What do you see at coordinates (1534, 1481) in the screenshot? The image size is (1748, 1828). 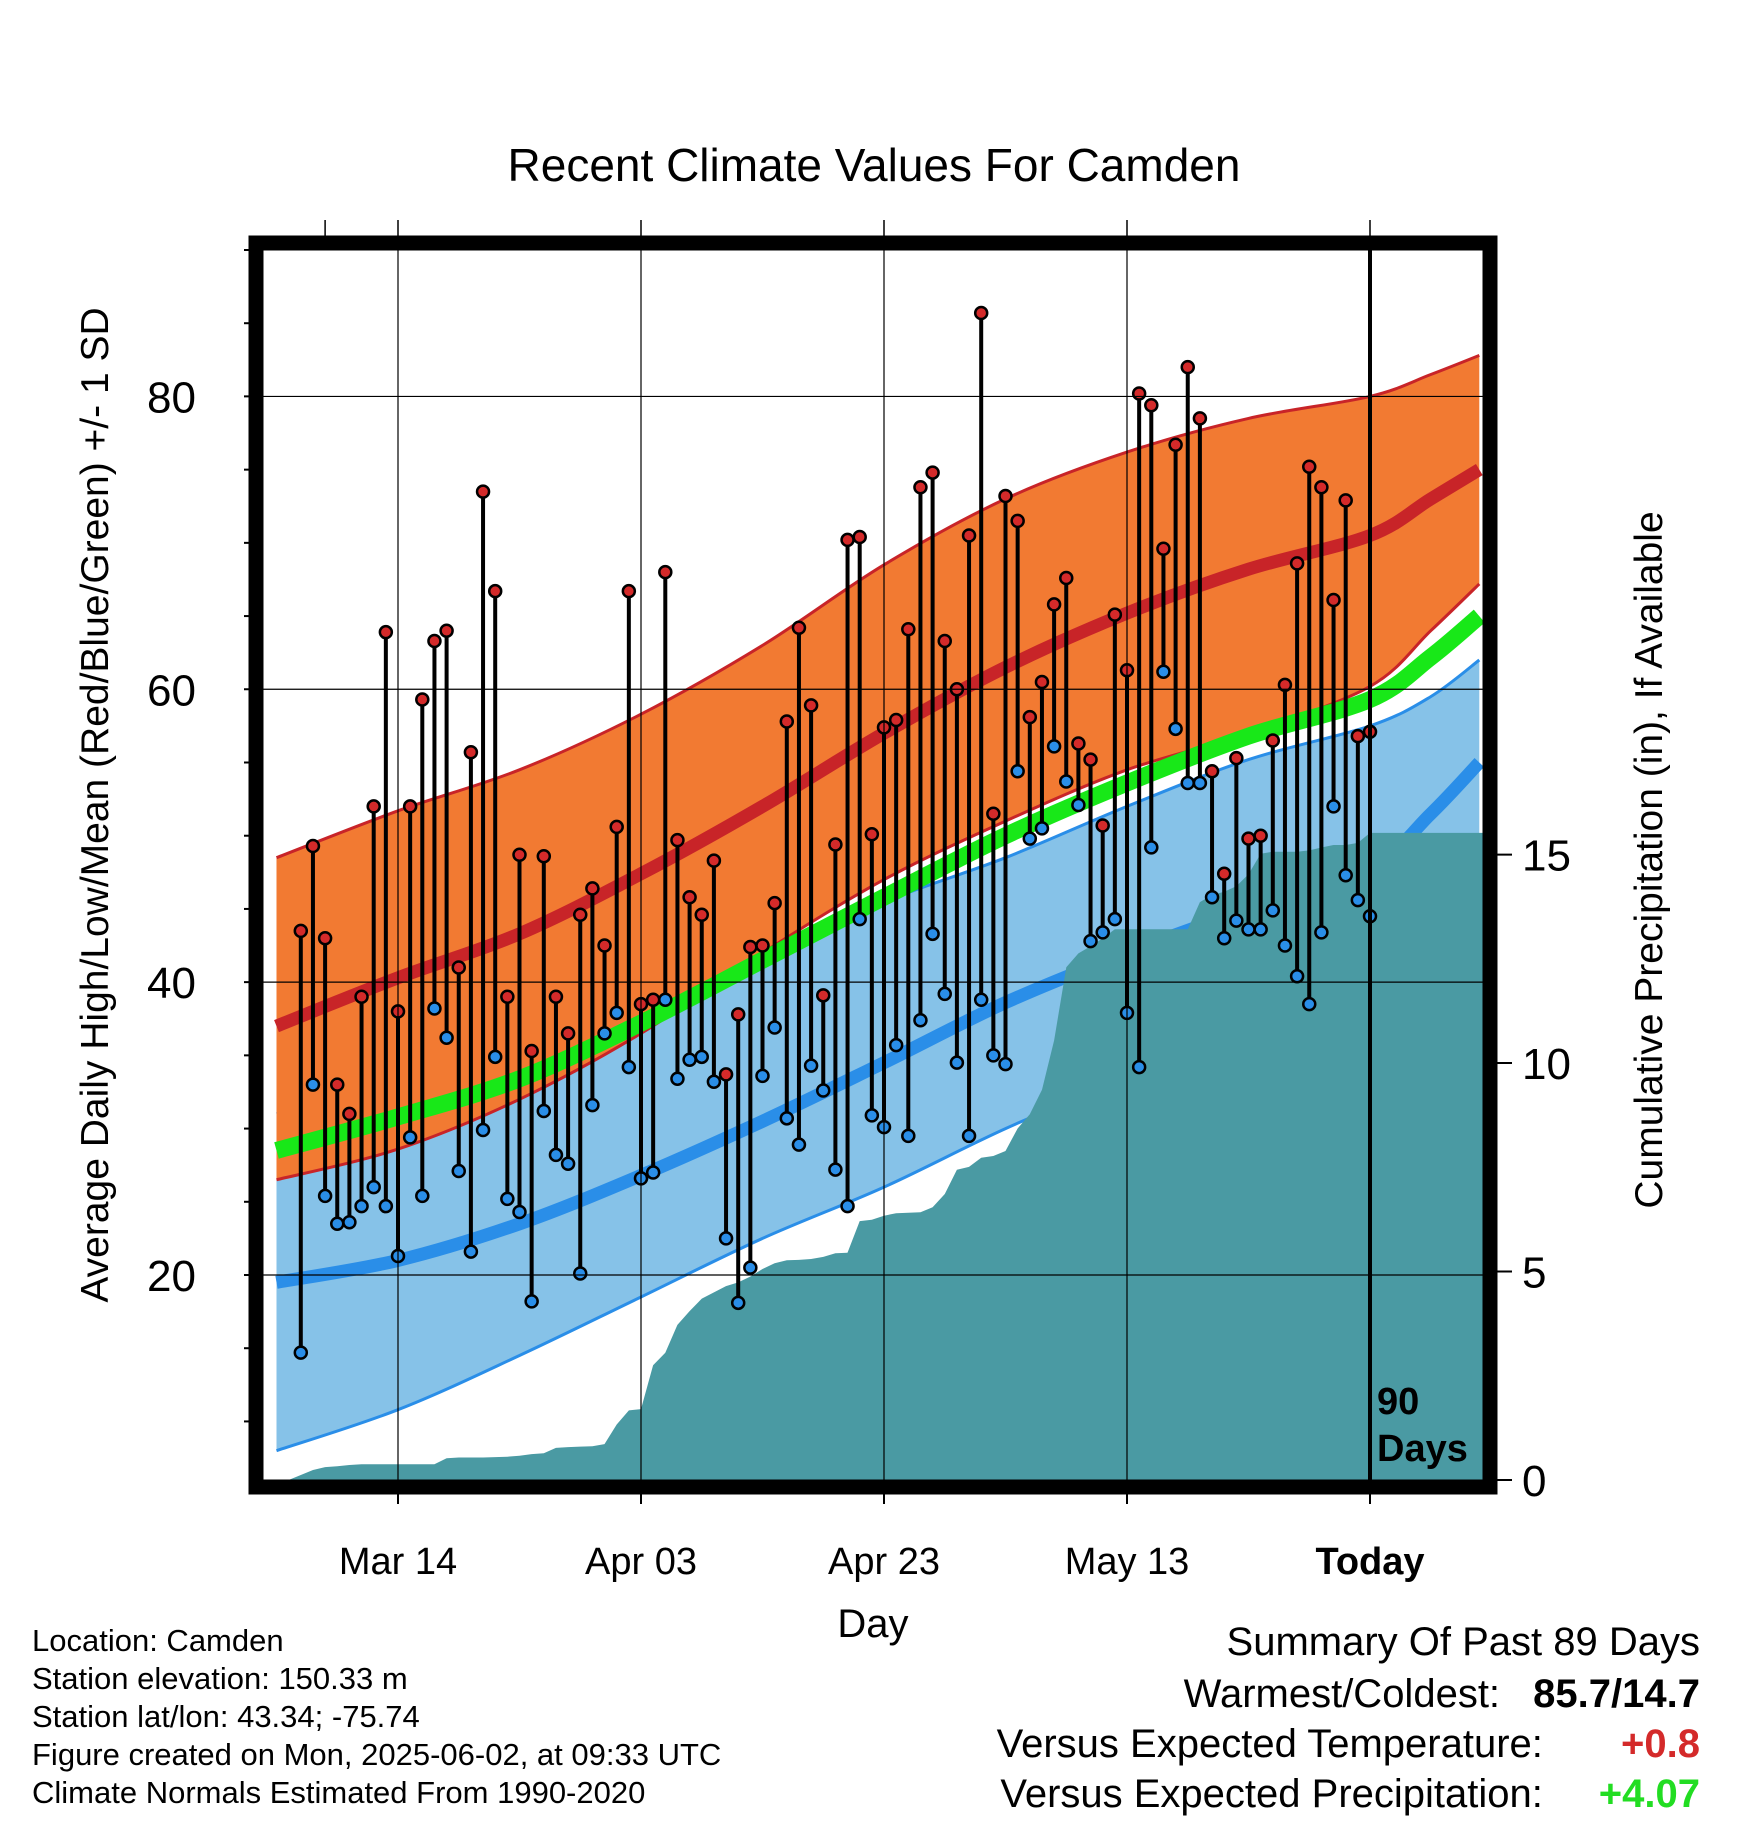 I see `y2-tick-label: 0` at bounding box center [1534, 1481].